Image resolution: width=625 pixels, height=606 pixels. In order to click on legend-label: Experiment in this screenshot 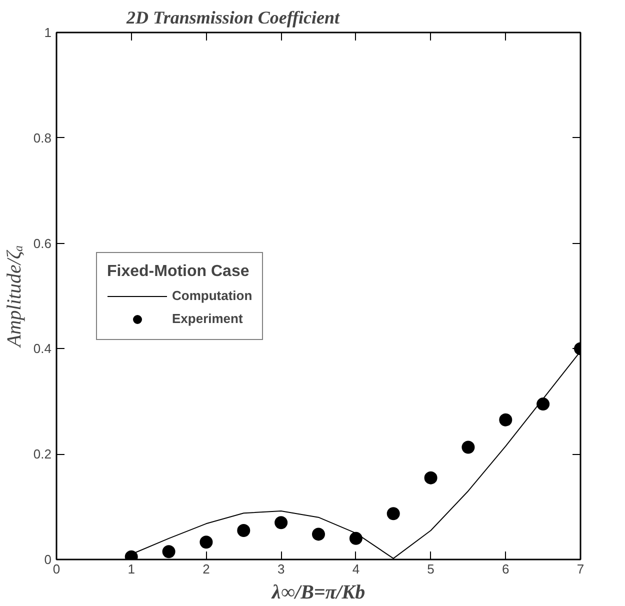, I will do `click(207, 318)`.